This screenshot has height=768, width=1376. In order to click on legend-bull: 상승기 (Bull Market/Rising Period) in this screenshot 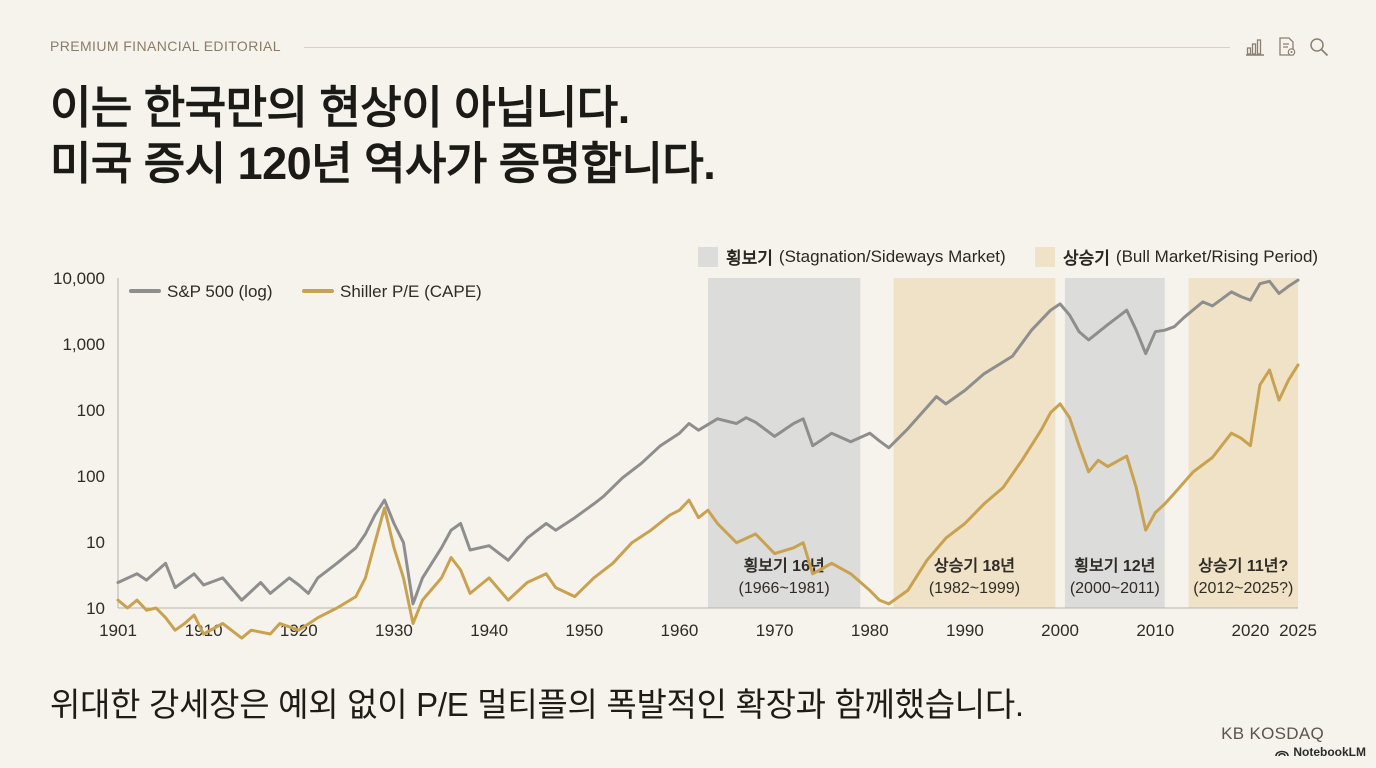, I will do `click(1176, 256)`.